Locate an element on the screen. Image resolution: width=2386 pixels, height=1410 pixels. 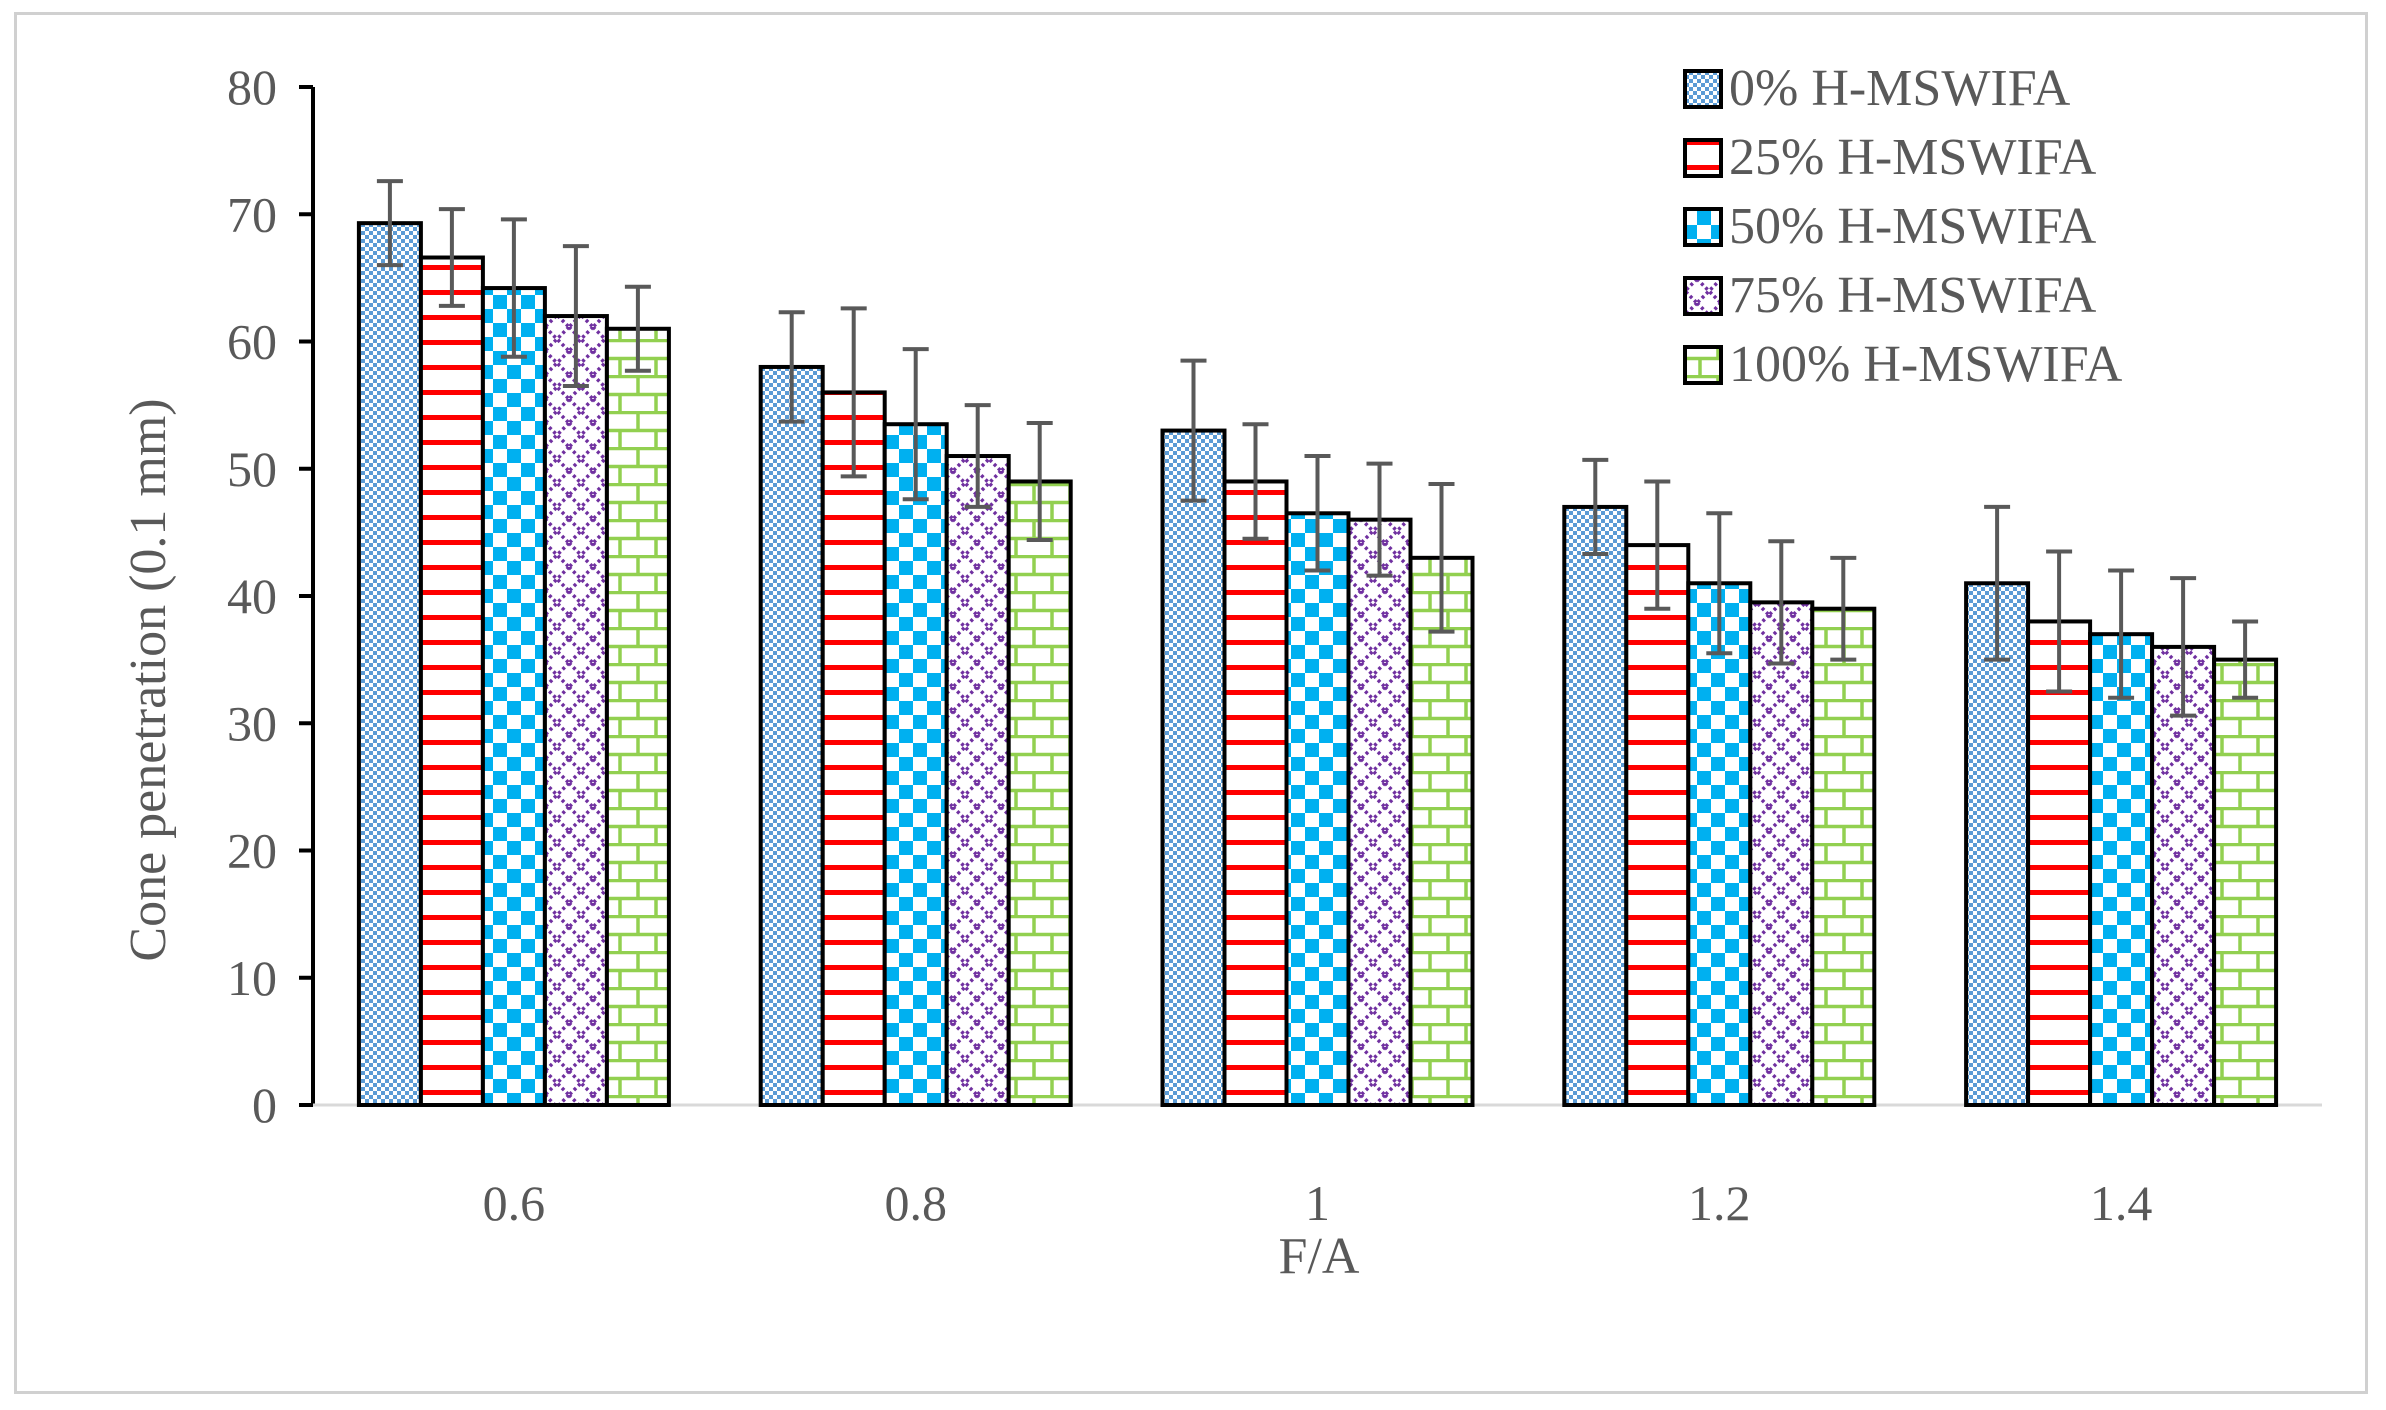
x-tick-label: 0.6 is located at coordinates (514, 1203).